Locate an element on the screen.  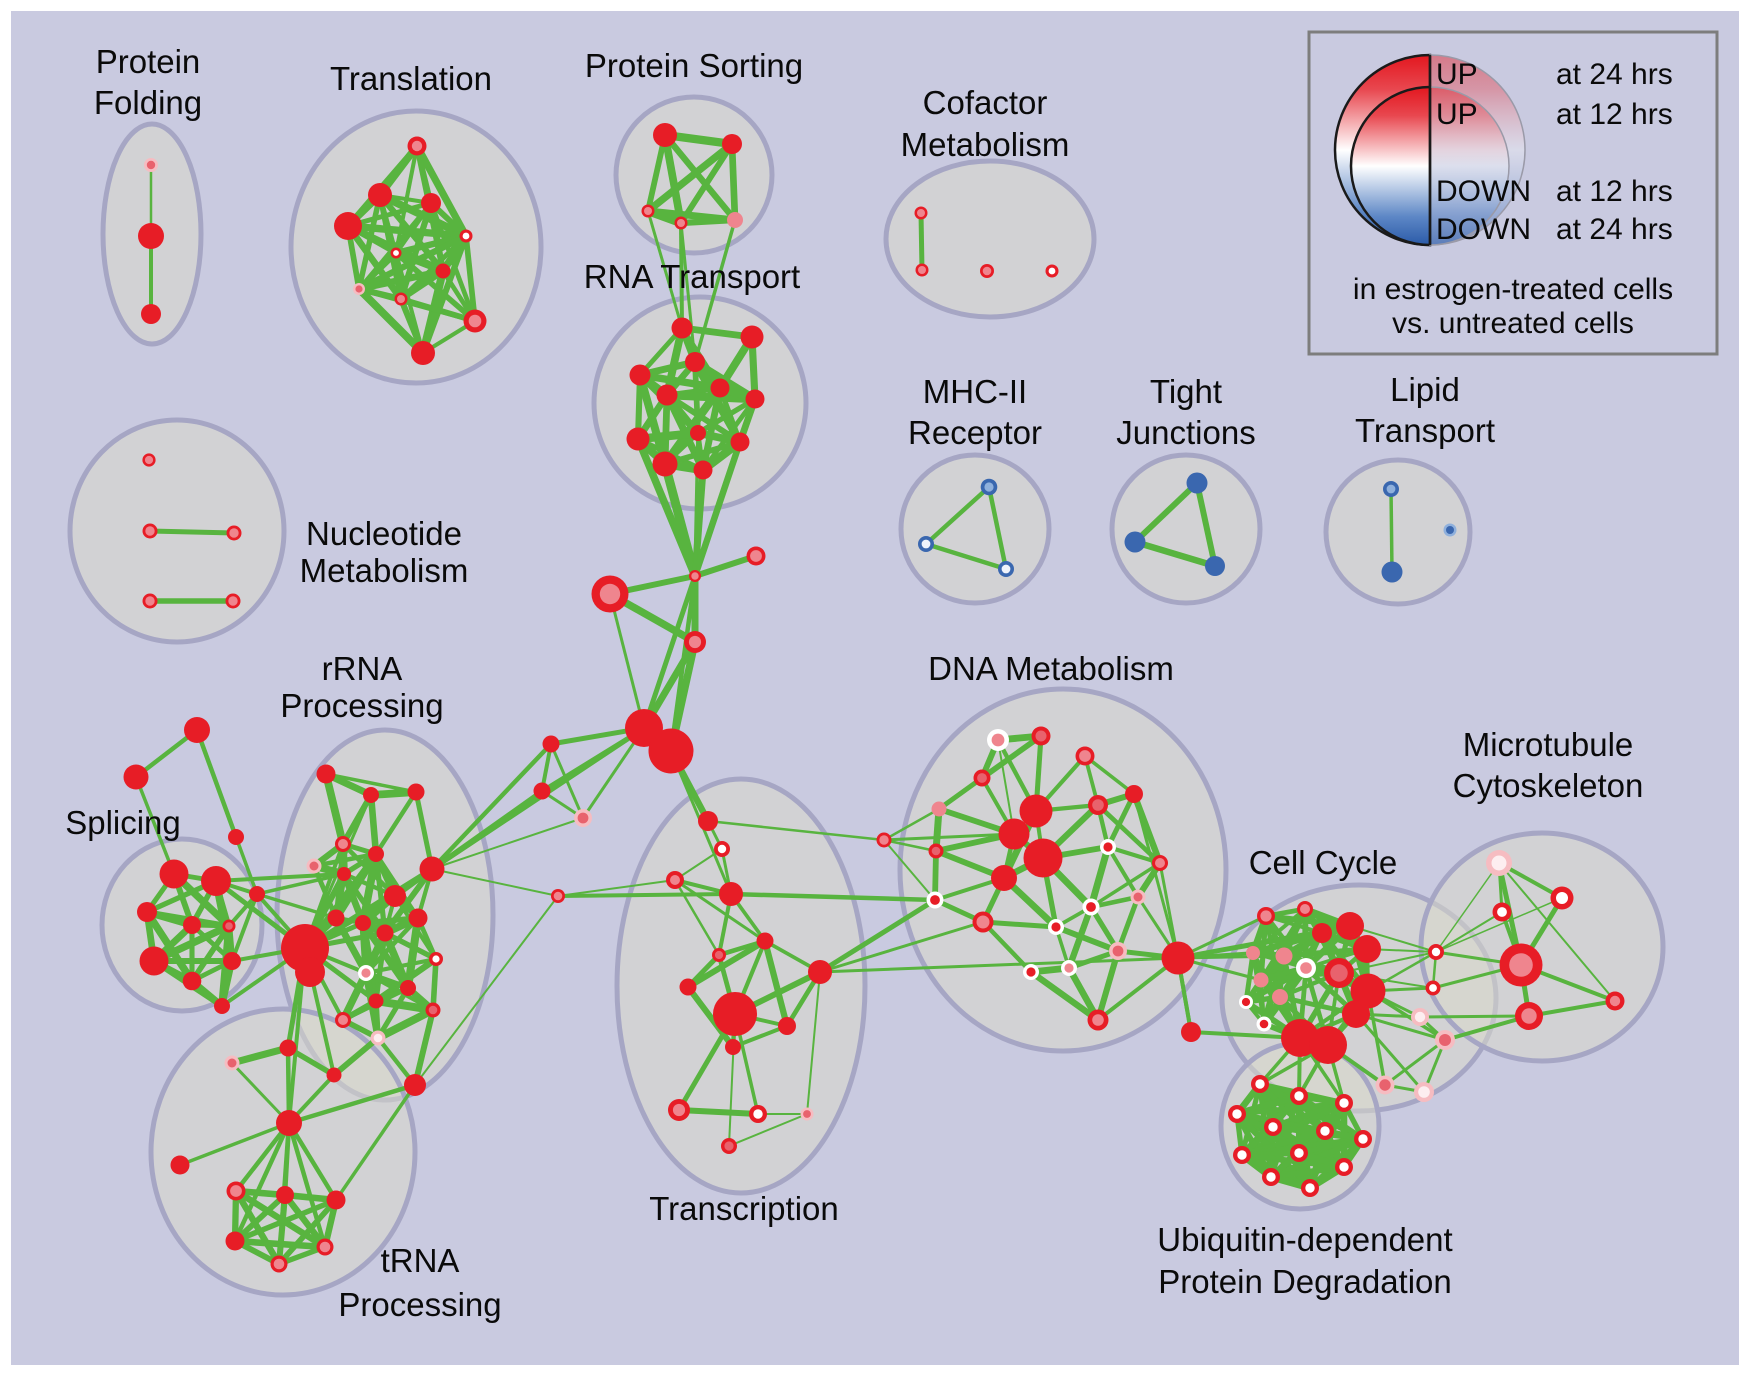
svg-text: Receptor is located at coordinates (975, 432).